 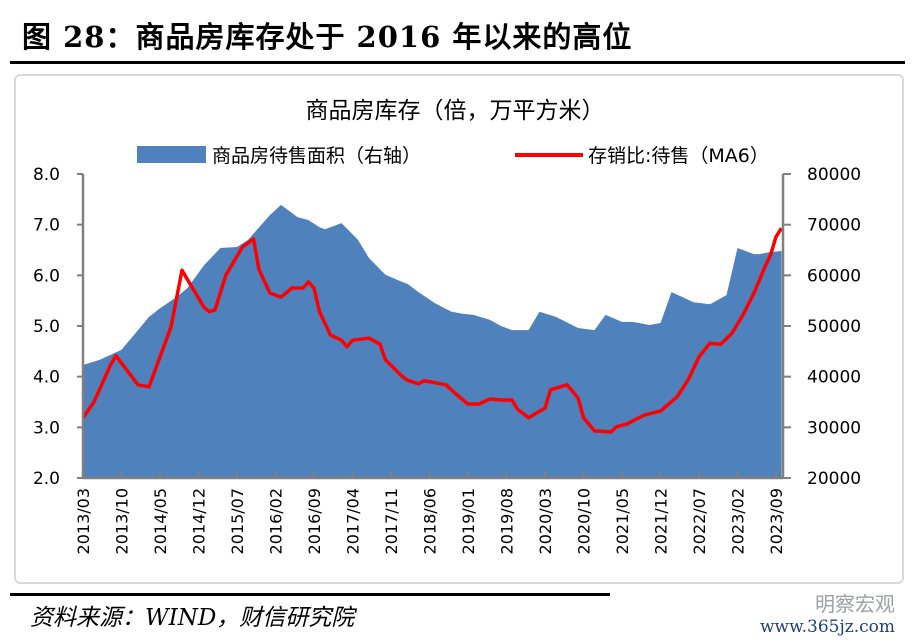 What do you see at coordinates (834, 479) in the screenshot?
I see `right-axis-tick-label: 20000` at bounding box center [834, 479].